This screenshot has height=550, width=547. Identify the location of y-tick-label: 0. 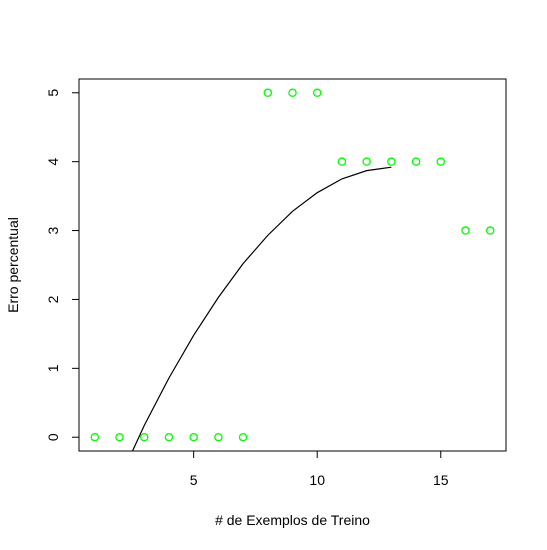
(53, 437).